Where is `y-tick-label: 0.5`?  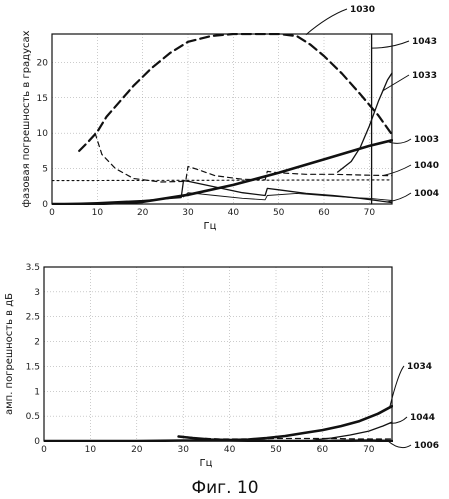 y-tick-label: 0.5 is located at coordinates (33, 417).